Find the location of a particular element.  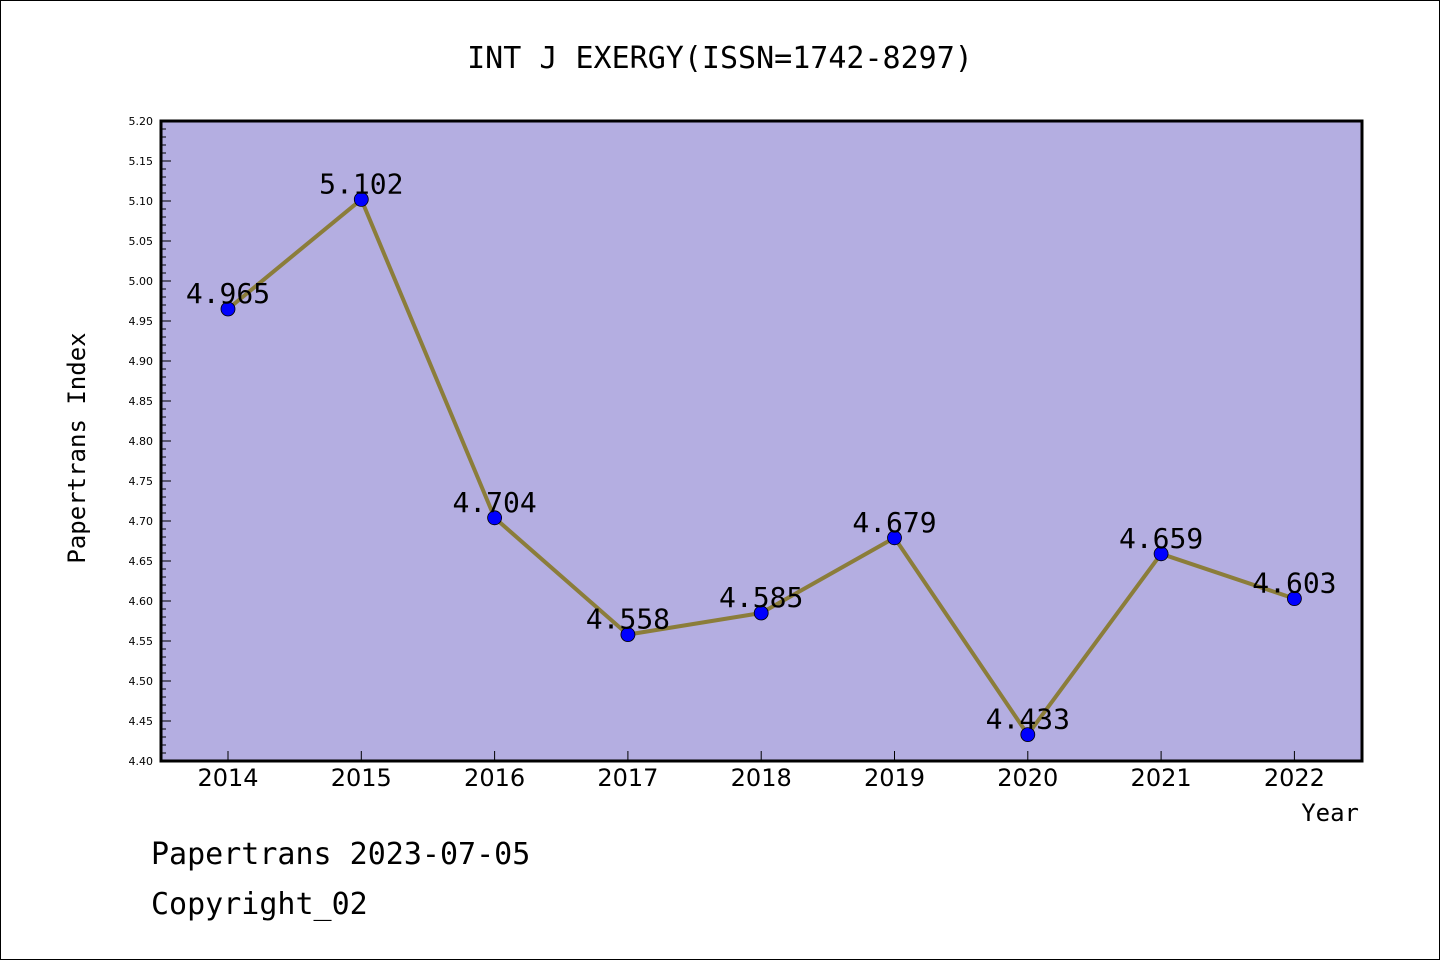

y-tick-label: 4.70 is located at coordinates (141, 521).